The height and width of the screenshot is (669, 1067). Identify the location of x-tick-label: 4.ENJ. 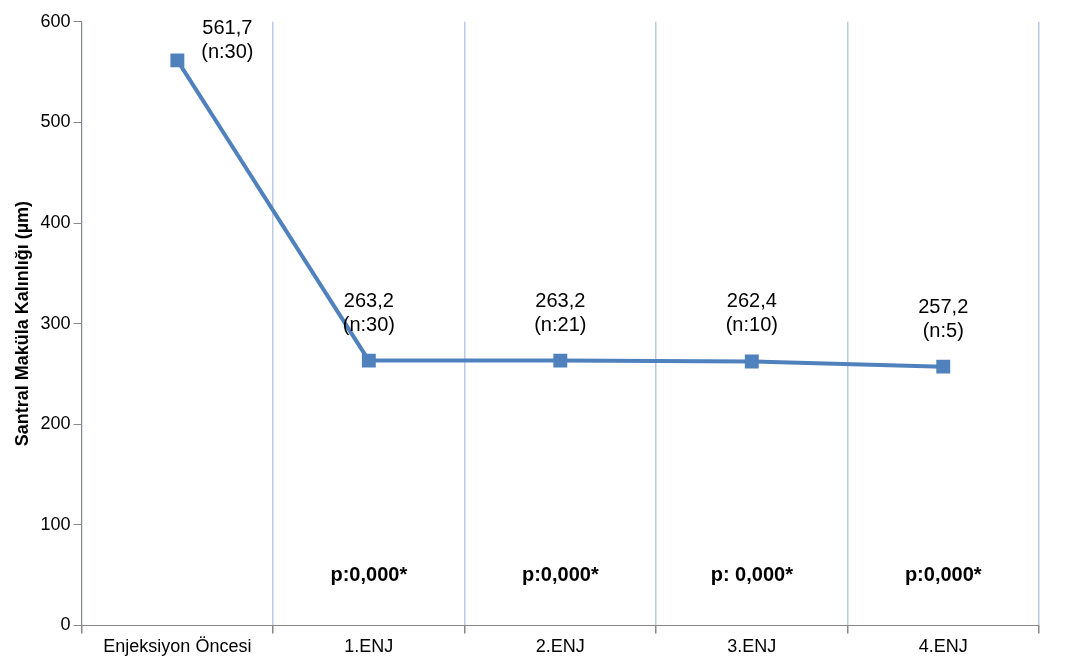
(943, 646).